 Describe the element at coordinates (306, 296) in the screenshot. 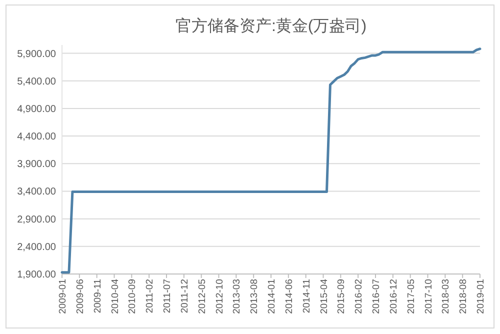

I see `x-tick-label: 2014-11` at that location.